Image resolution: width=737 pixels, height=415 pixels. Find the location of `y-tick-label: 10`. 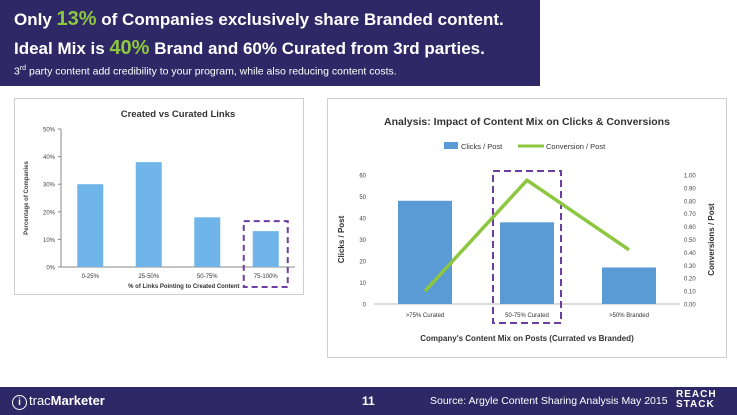

y-tick-label: 10 is located at coordinates (362, 284).